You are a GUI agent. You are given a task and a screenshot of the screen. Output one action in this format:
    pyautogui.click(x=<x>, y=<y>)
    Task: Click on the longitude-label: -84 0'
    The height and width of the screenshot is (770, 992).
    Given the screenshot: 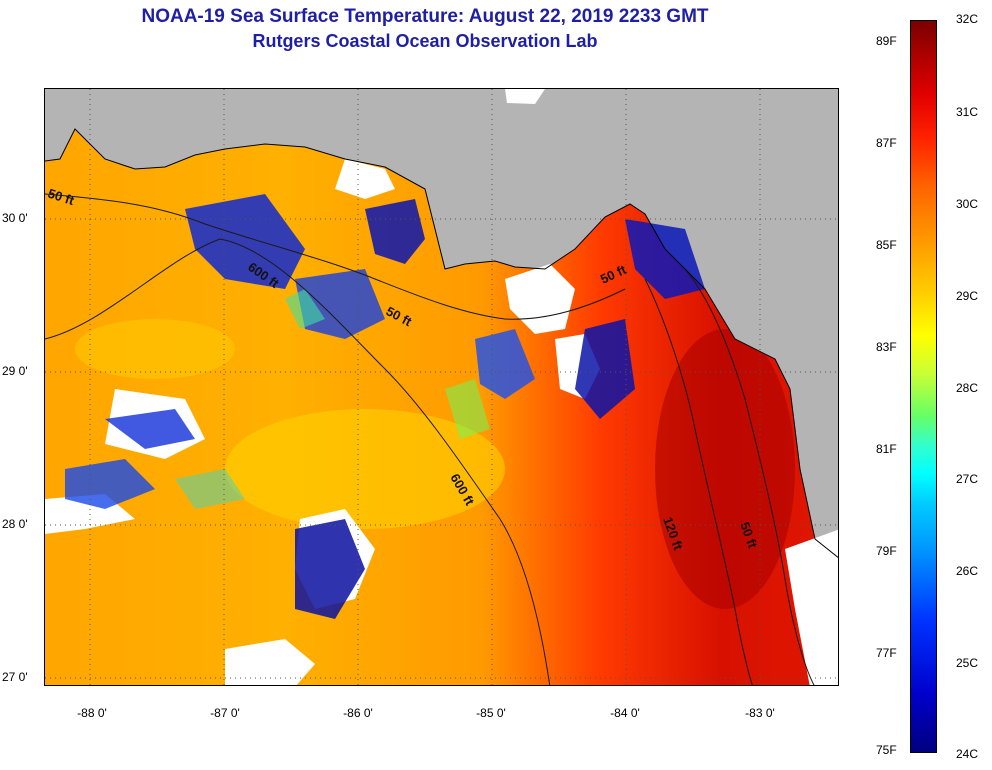 What is the action you would take?
    pyautogui.click(x=625, y=713)
    